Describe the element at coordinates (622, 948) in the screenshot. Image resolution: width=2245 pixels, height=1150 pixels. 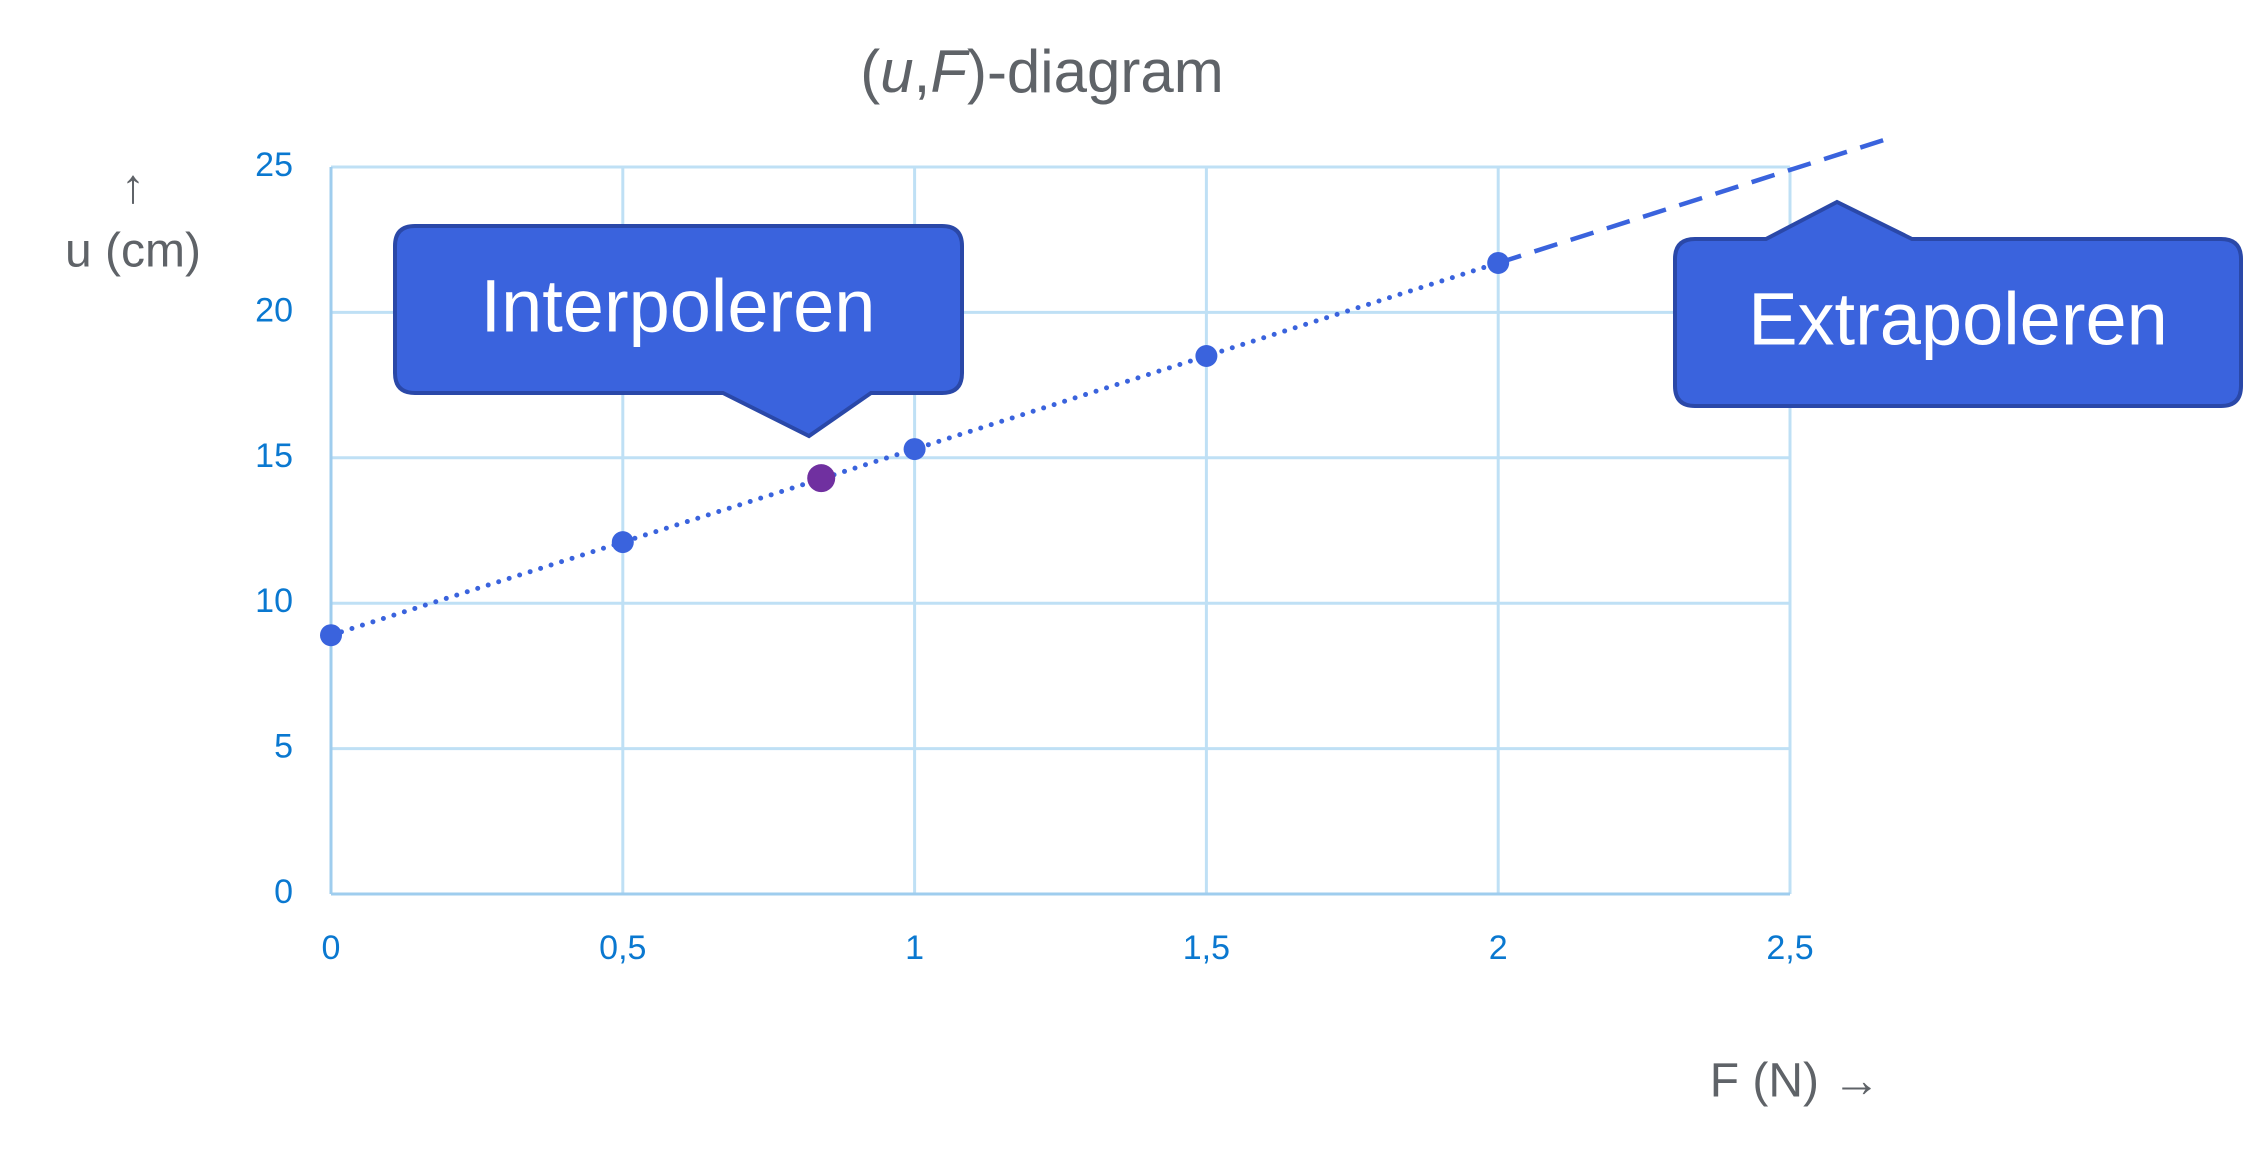
I see `x-tick-label: 0,5` at that location.